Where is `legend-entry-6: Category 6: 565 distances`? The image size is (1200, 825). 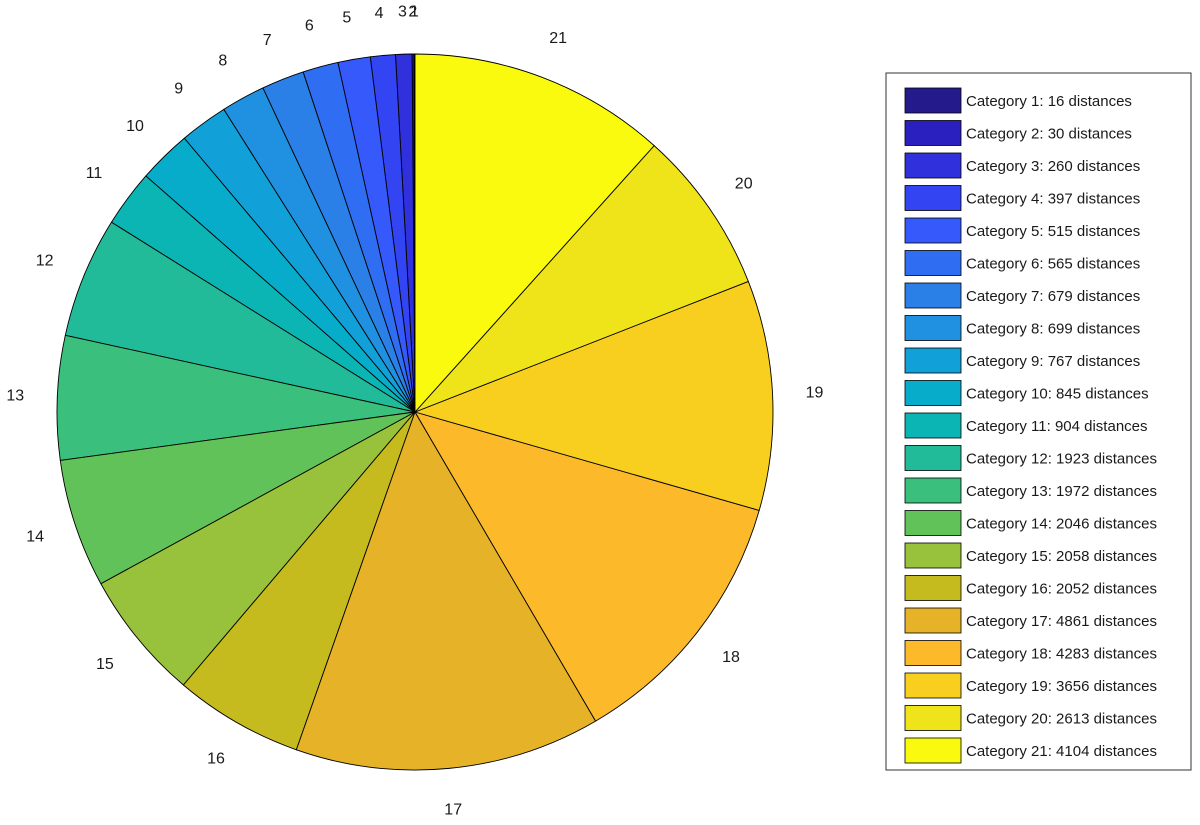 legend-entry-6: Category 6: 565 distances is located at coordinates (1053, 264).